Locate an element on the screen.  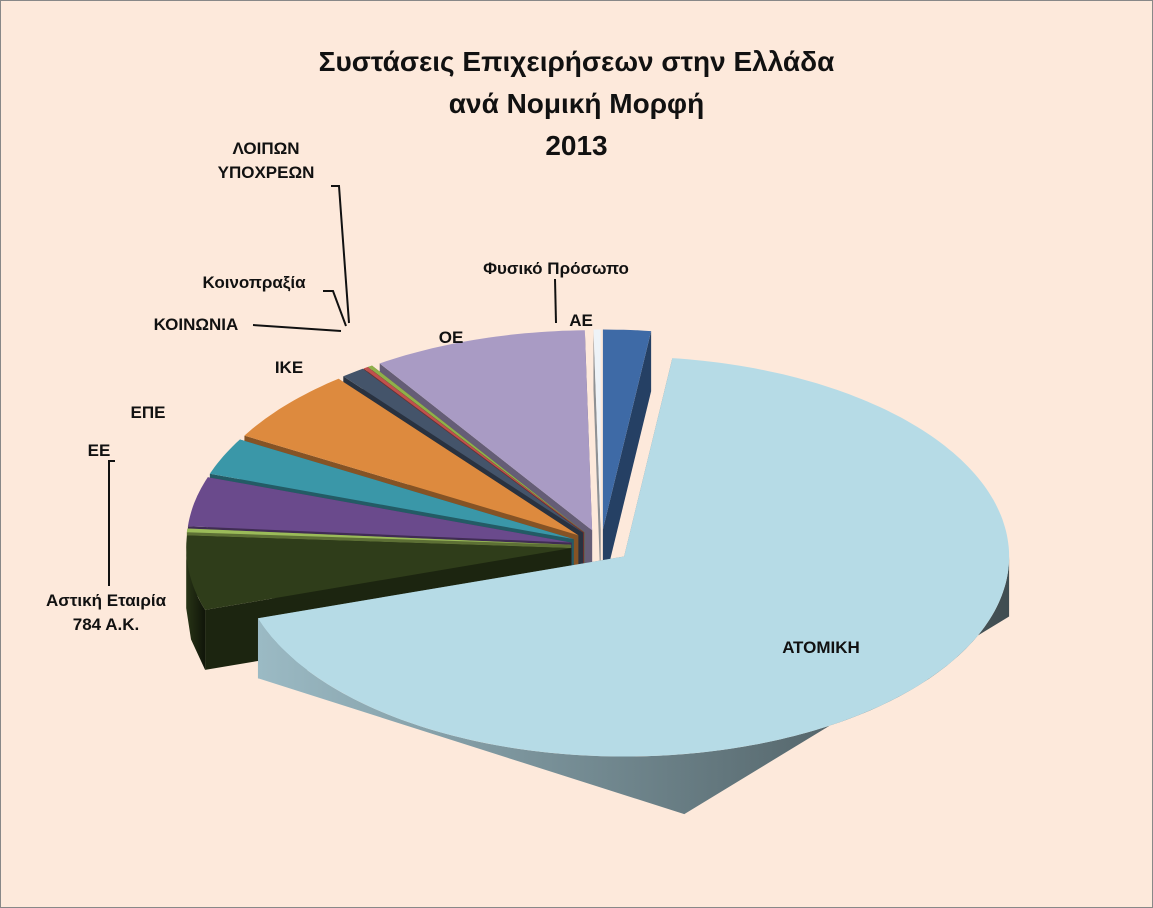
slice-label: Κοινοπραξία is located at coordinates (254, 282).